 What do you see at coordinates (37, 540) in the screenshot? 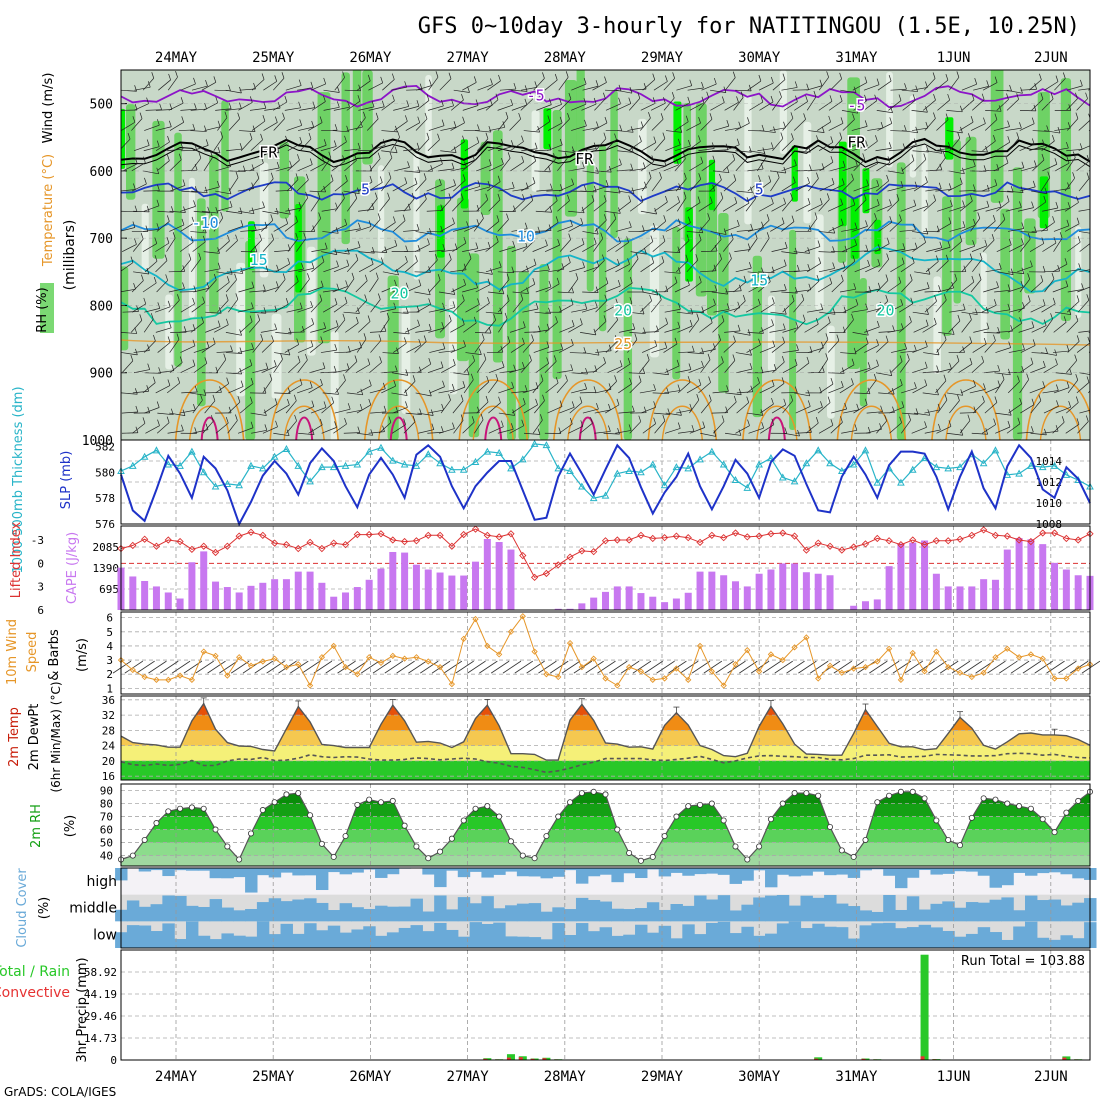
I see `li-tick-label: -3` at bounding box center [37, 540].